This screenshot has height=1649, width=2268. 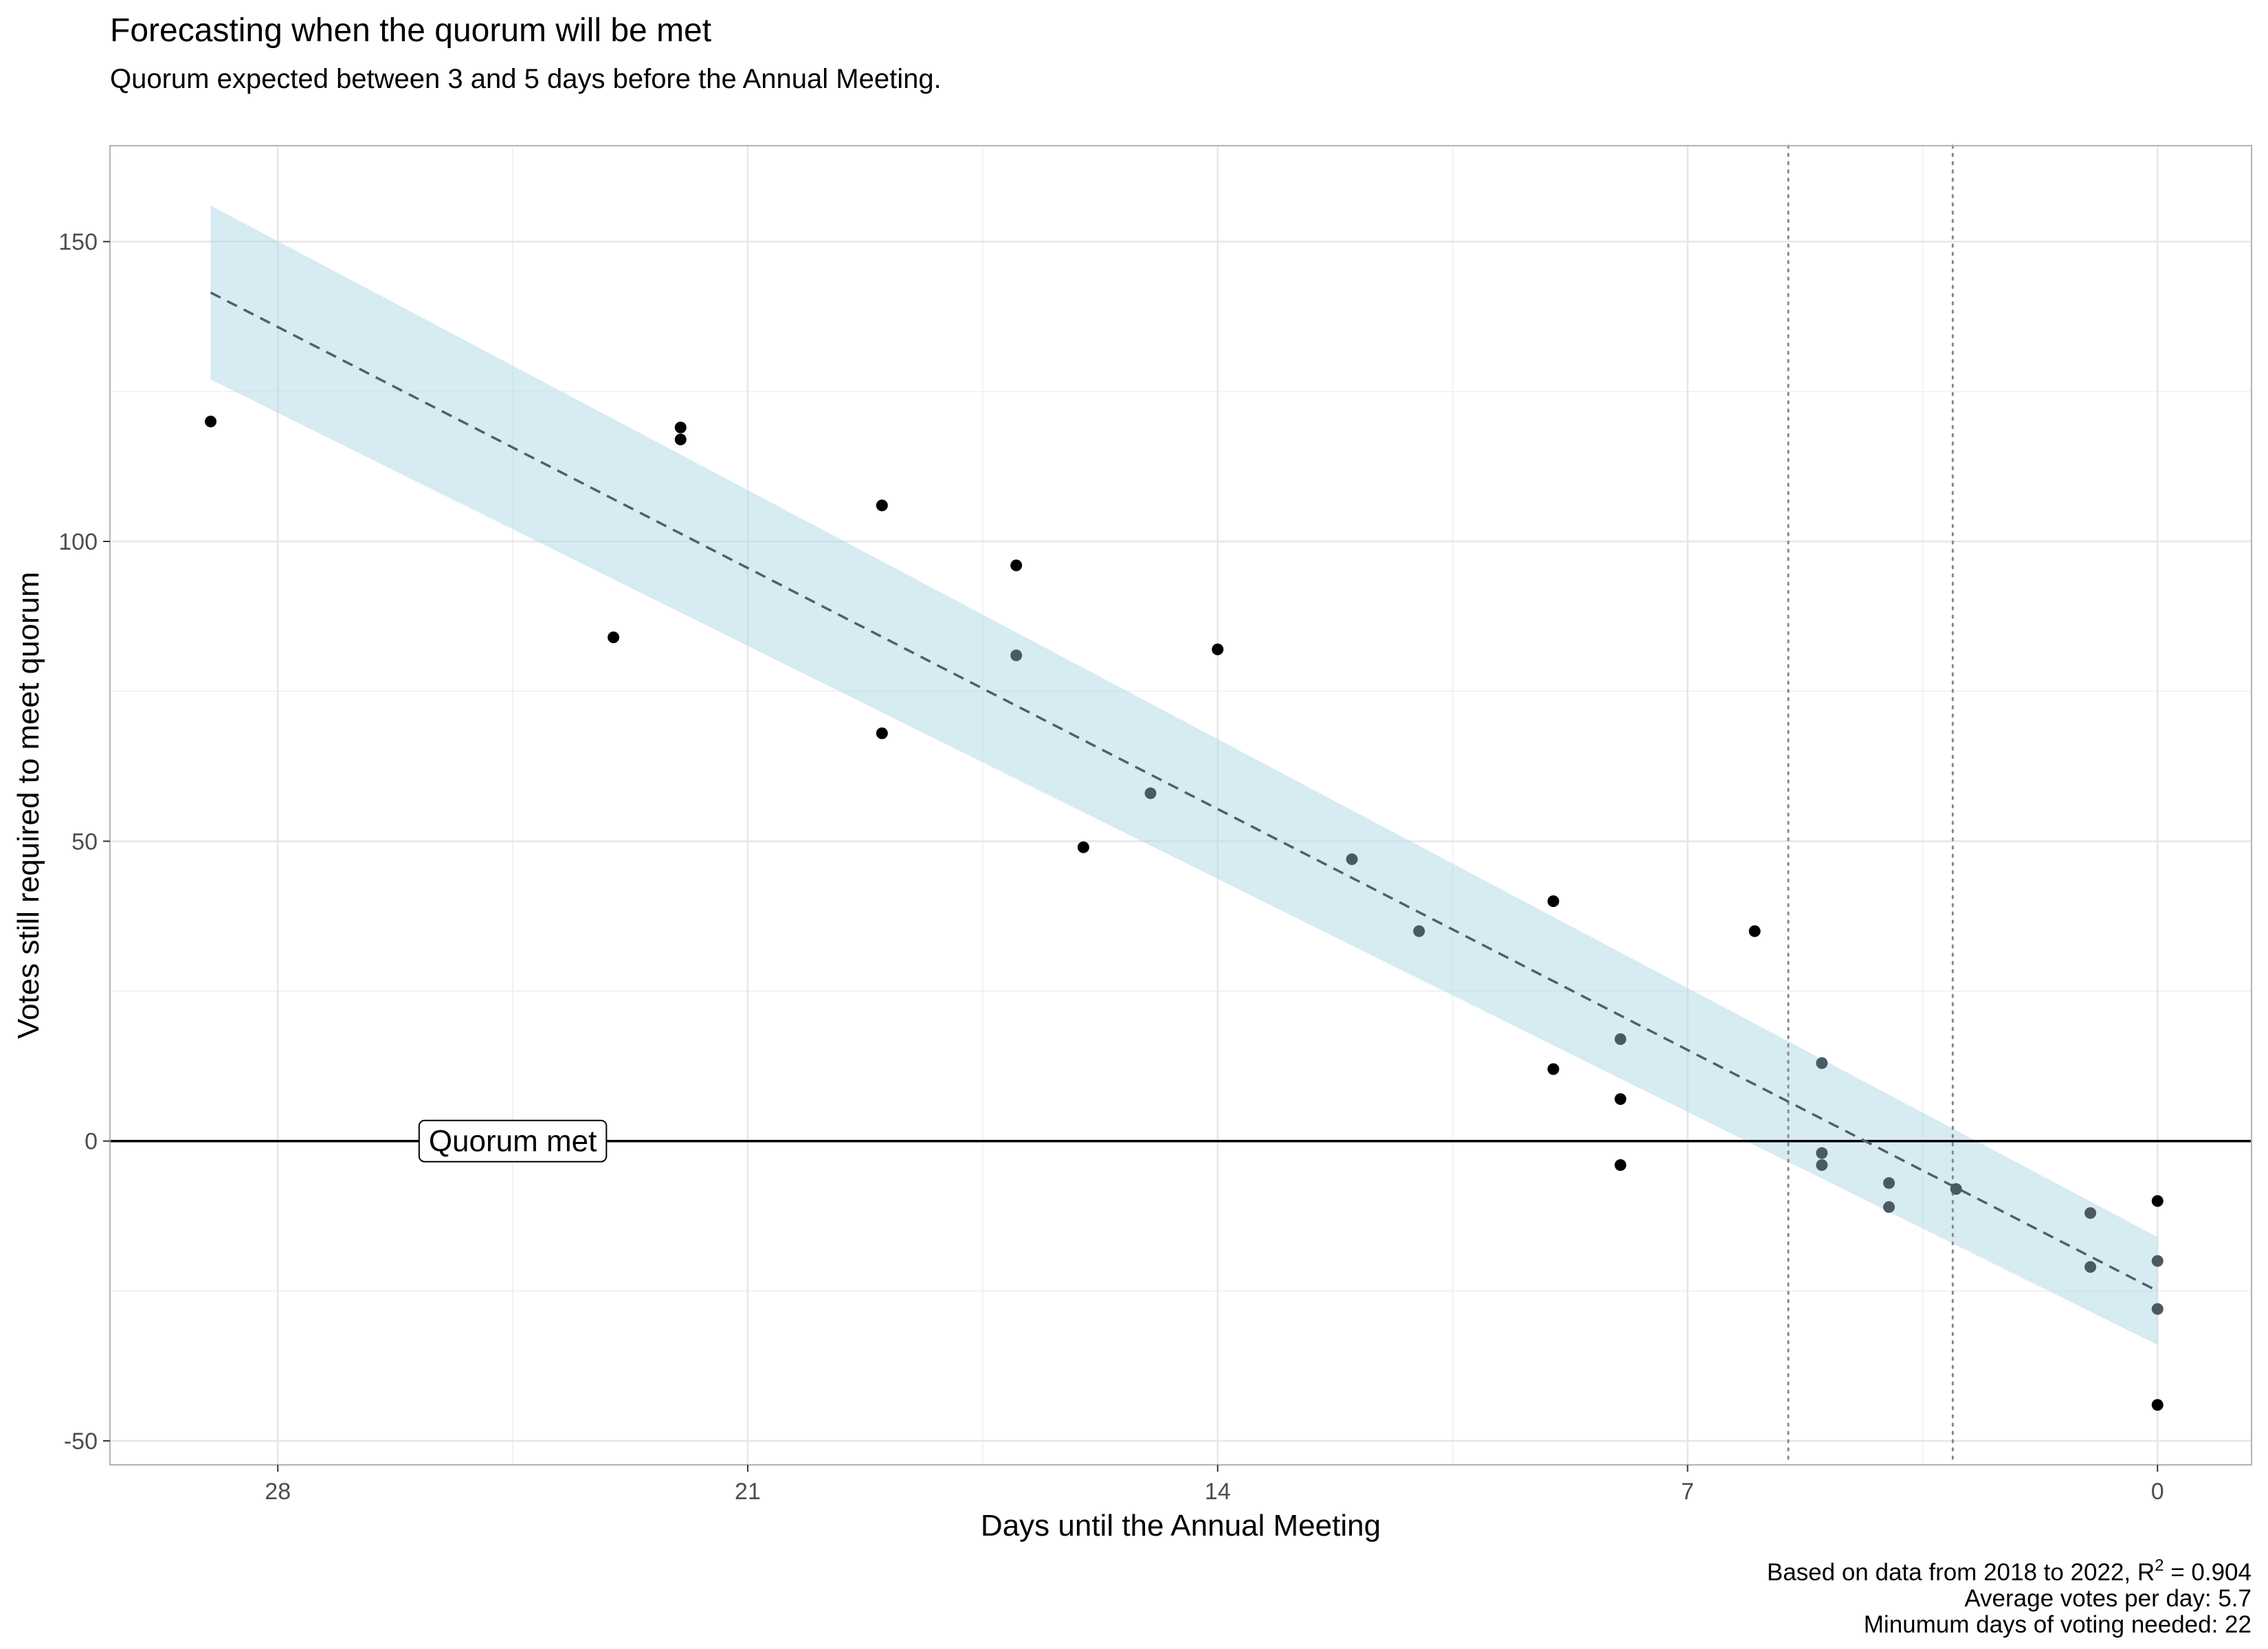 What do you see at coordinates (2157, 1492) in the screenshot?
I see `x-tick-label-4: 0` at bounding box center [2157, 1492].